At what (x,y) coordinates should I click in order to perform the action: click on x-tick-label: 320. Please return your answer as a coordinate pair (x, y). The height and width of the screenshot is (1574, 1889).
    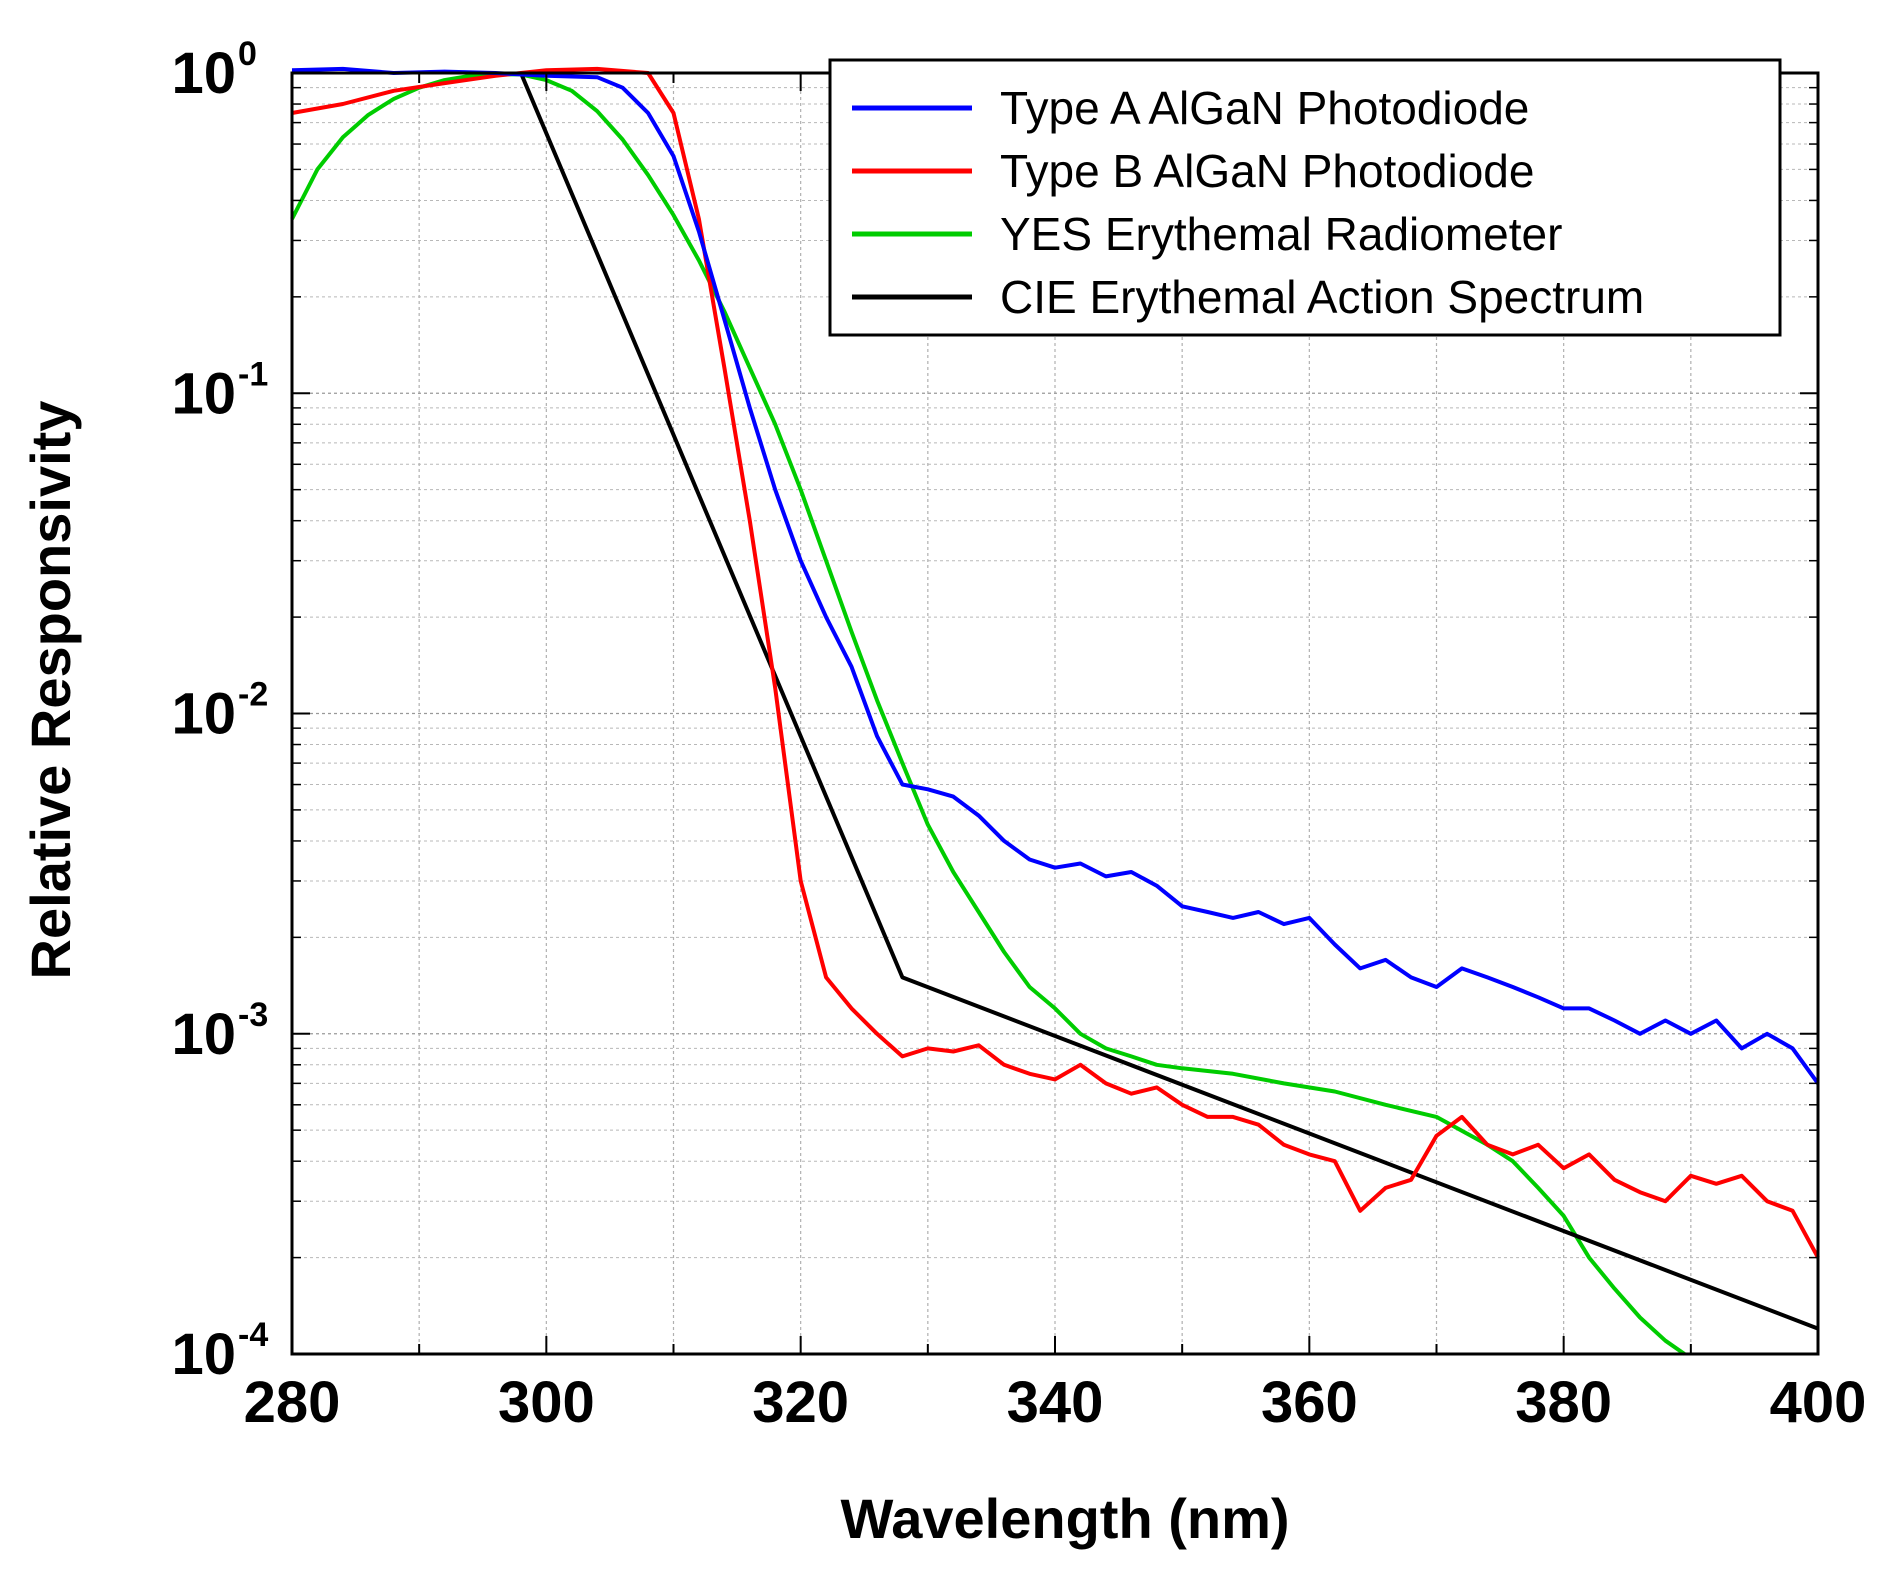
    Looking at the image, I should click on (800, 1402).